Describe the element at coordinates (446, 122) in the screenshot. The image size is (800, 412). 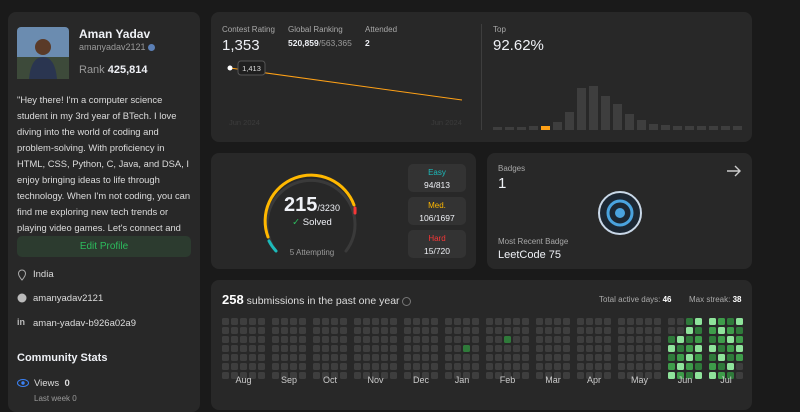
I see `axis-end: Jun 2024` at that location.